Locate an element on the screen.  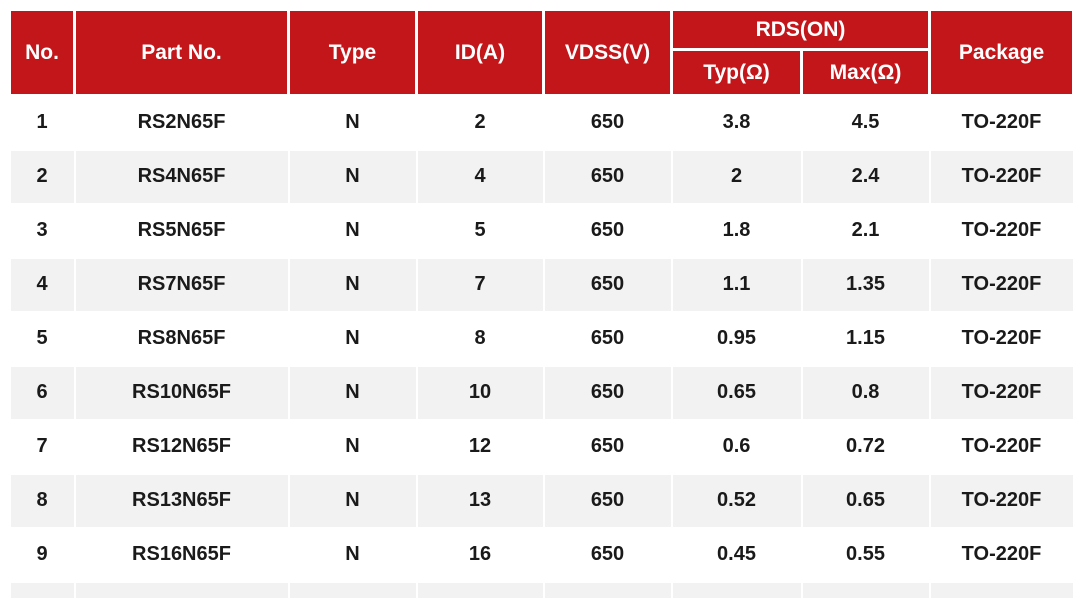
cell-typ: 1.1 is located at coordinates (736, 284).